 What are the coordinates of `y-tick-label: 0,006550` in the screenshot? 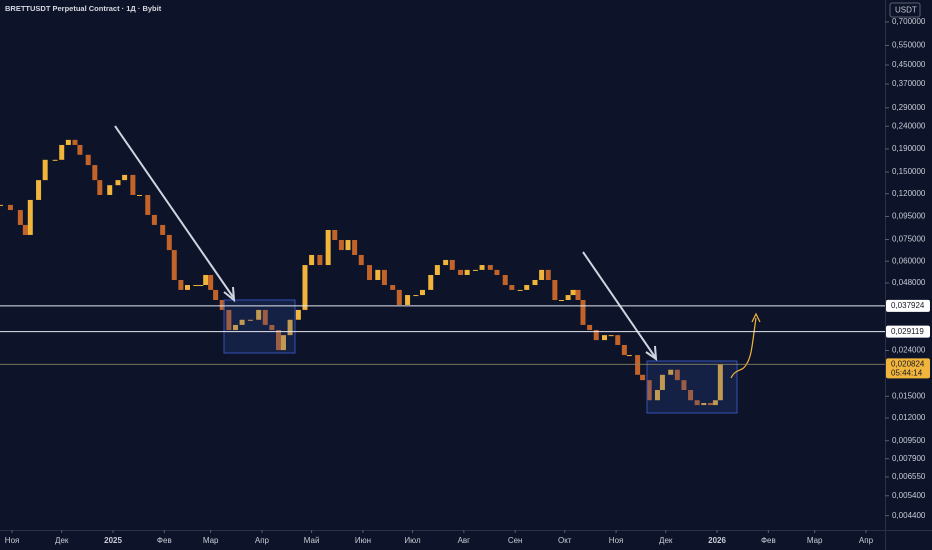 It's located at (909, 476).